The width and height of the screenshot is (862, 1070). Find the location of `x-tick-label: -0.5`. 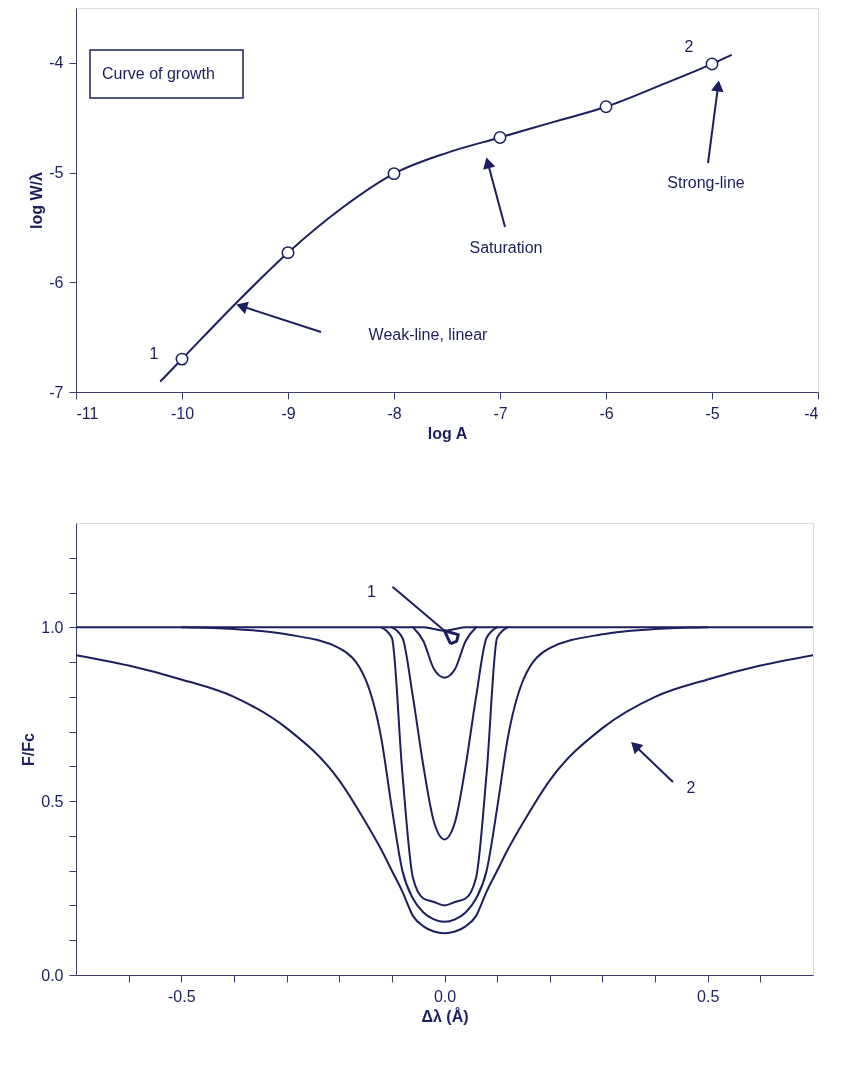

x-tick-label: -0.5 is located at coordinates (182, 996).